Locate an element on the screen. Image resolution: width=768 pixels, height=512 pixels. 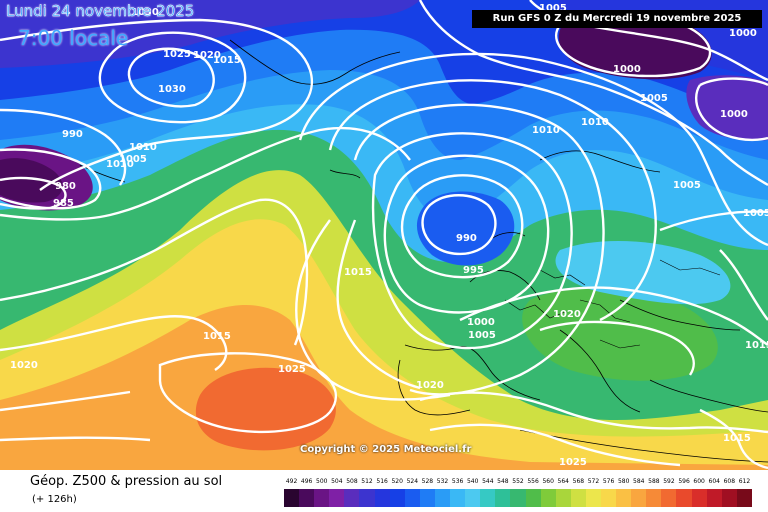
legend-tick-label: 556 is located at coordinates (533, 481).